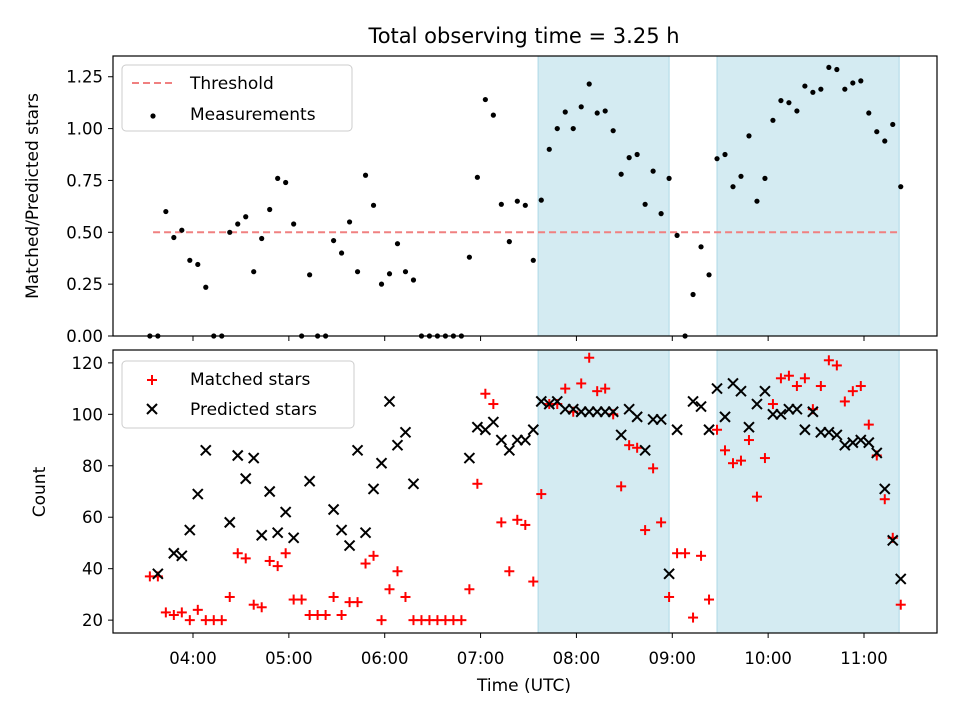 The image size is (960, 720). What do you see at coordinates (152, 380) in the screenshot?
I see `legend-matched-swatch` at bounding box center [152, 380].